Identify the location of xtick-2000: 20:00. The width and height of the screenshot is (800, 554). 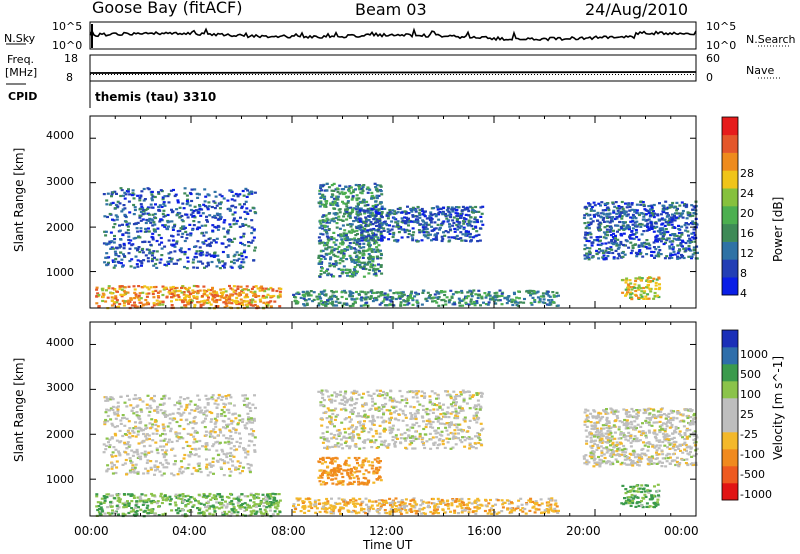
(583, 531).